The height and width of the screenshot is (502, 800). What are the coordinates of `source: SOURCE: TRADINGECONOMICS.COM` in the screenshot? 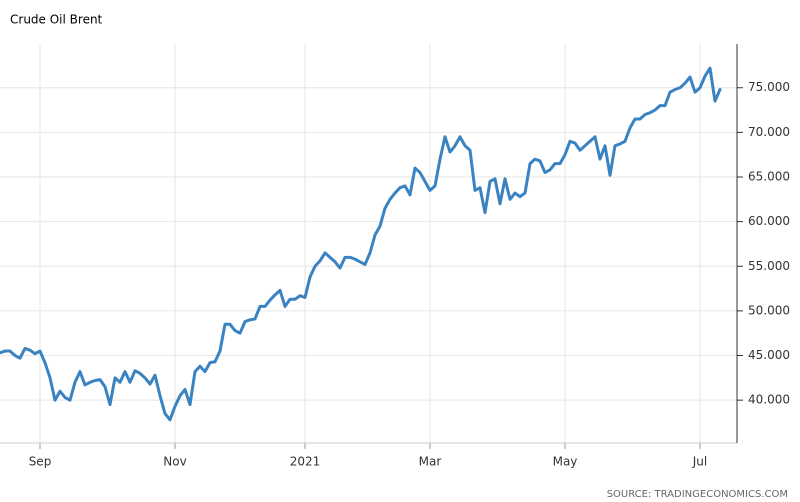 It's located at (697, 494).